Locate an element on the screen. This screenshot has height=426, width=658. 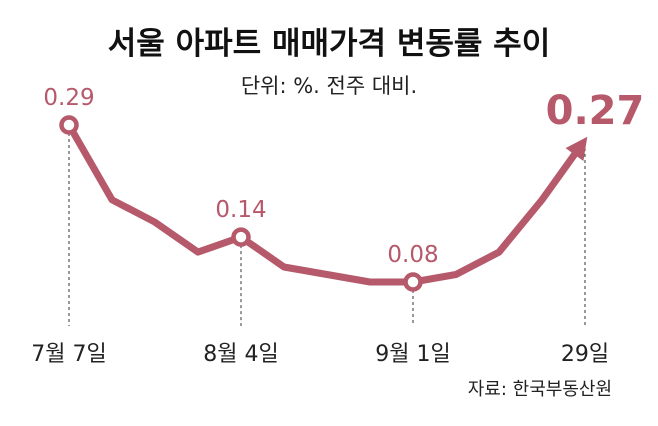
data-label: 0.27 is located at coordinates (595, 111).